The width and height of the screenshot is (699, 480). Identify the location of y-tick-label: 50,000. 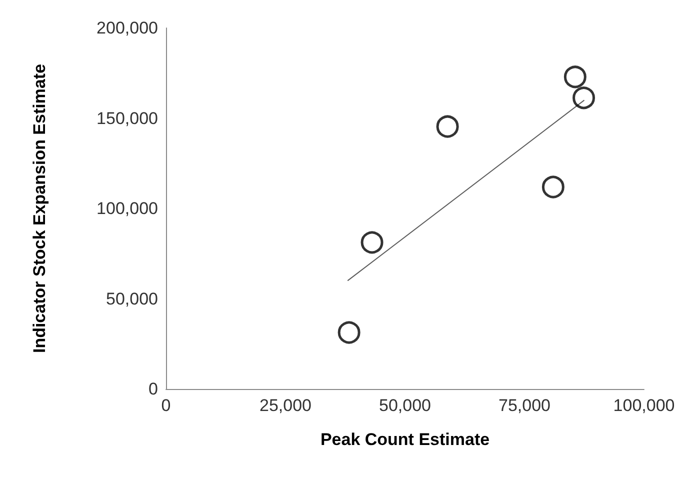
(132, 298).